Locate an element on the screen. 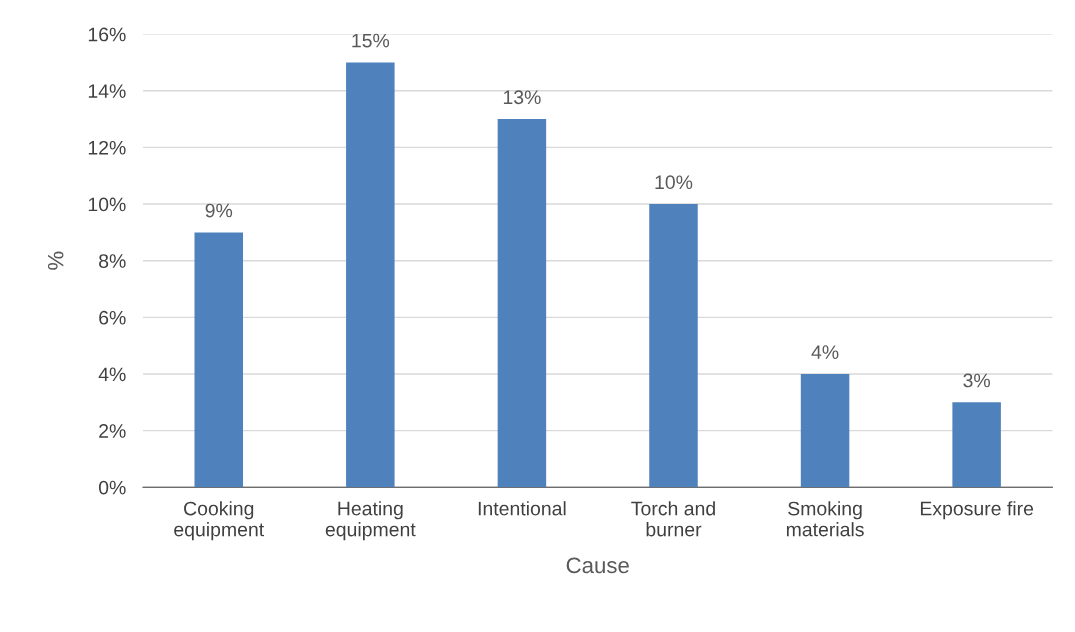  data-label: 10% is located at coordinates (674, 182).